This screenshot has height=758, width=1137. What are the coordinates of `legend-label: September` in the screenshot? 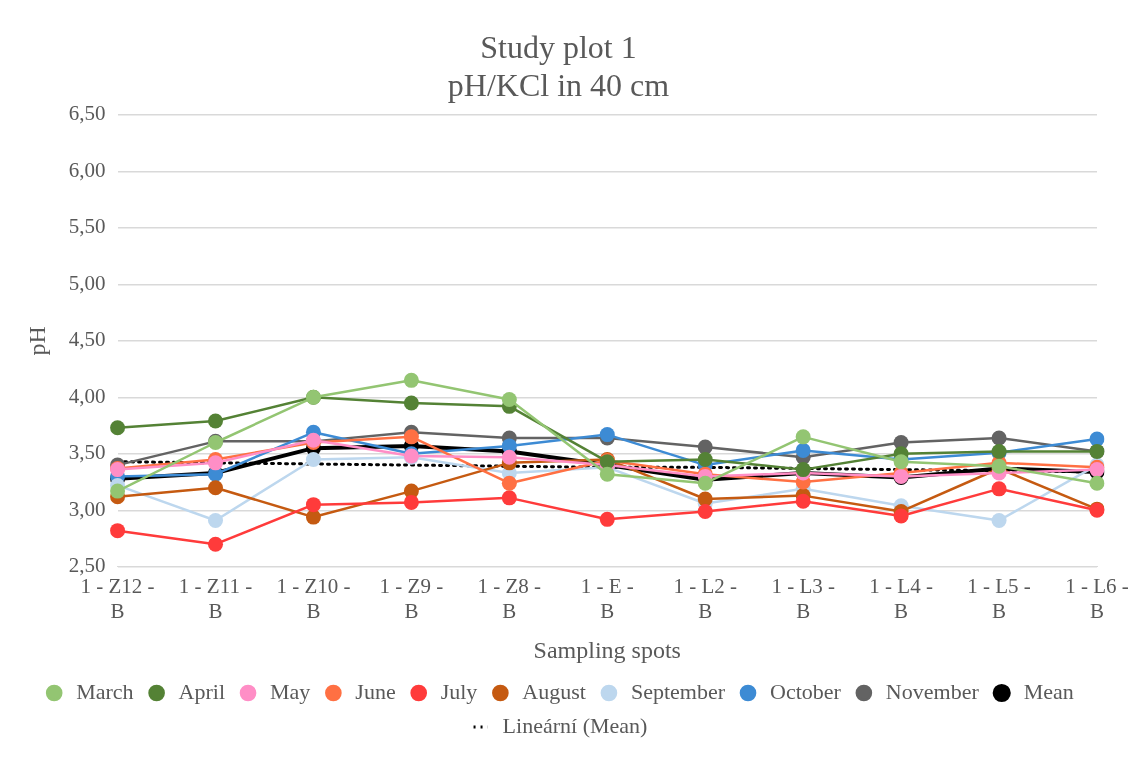 It's located at (678, 691).